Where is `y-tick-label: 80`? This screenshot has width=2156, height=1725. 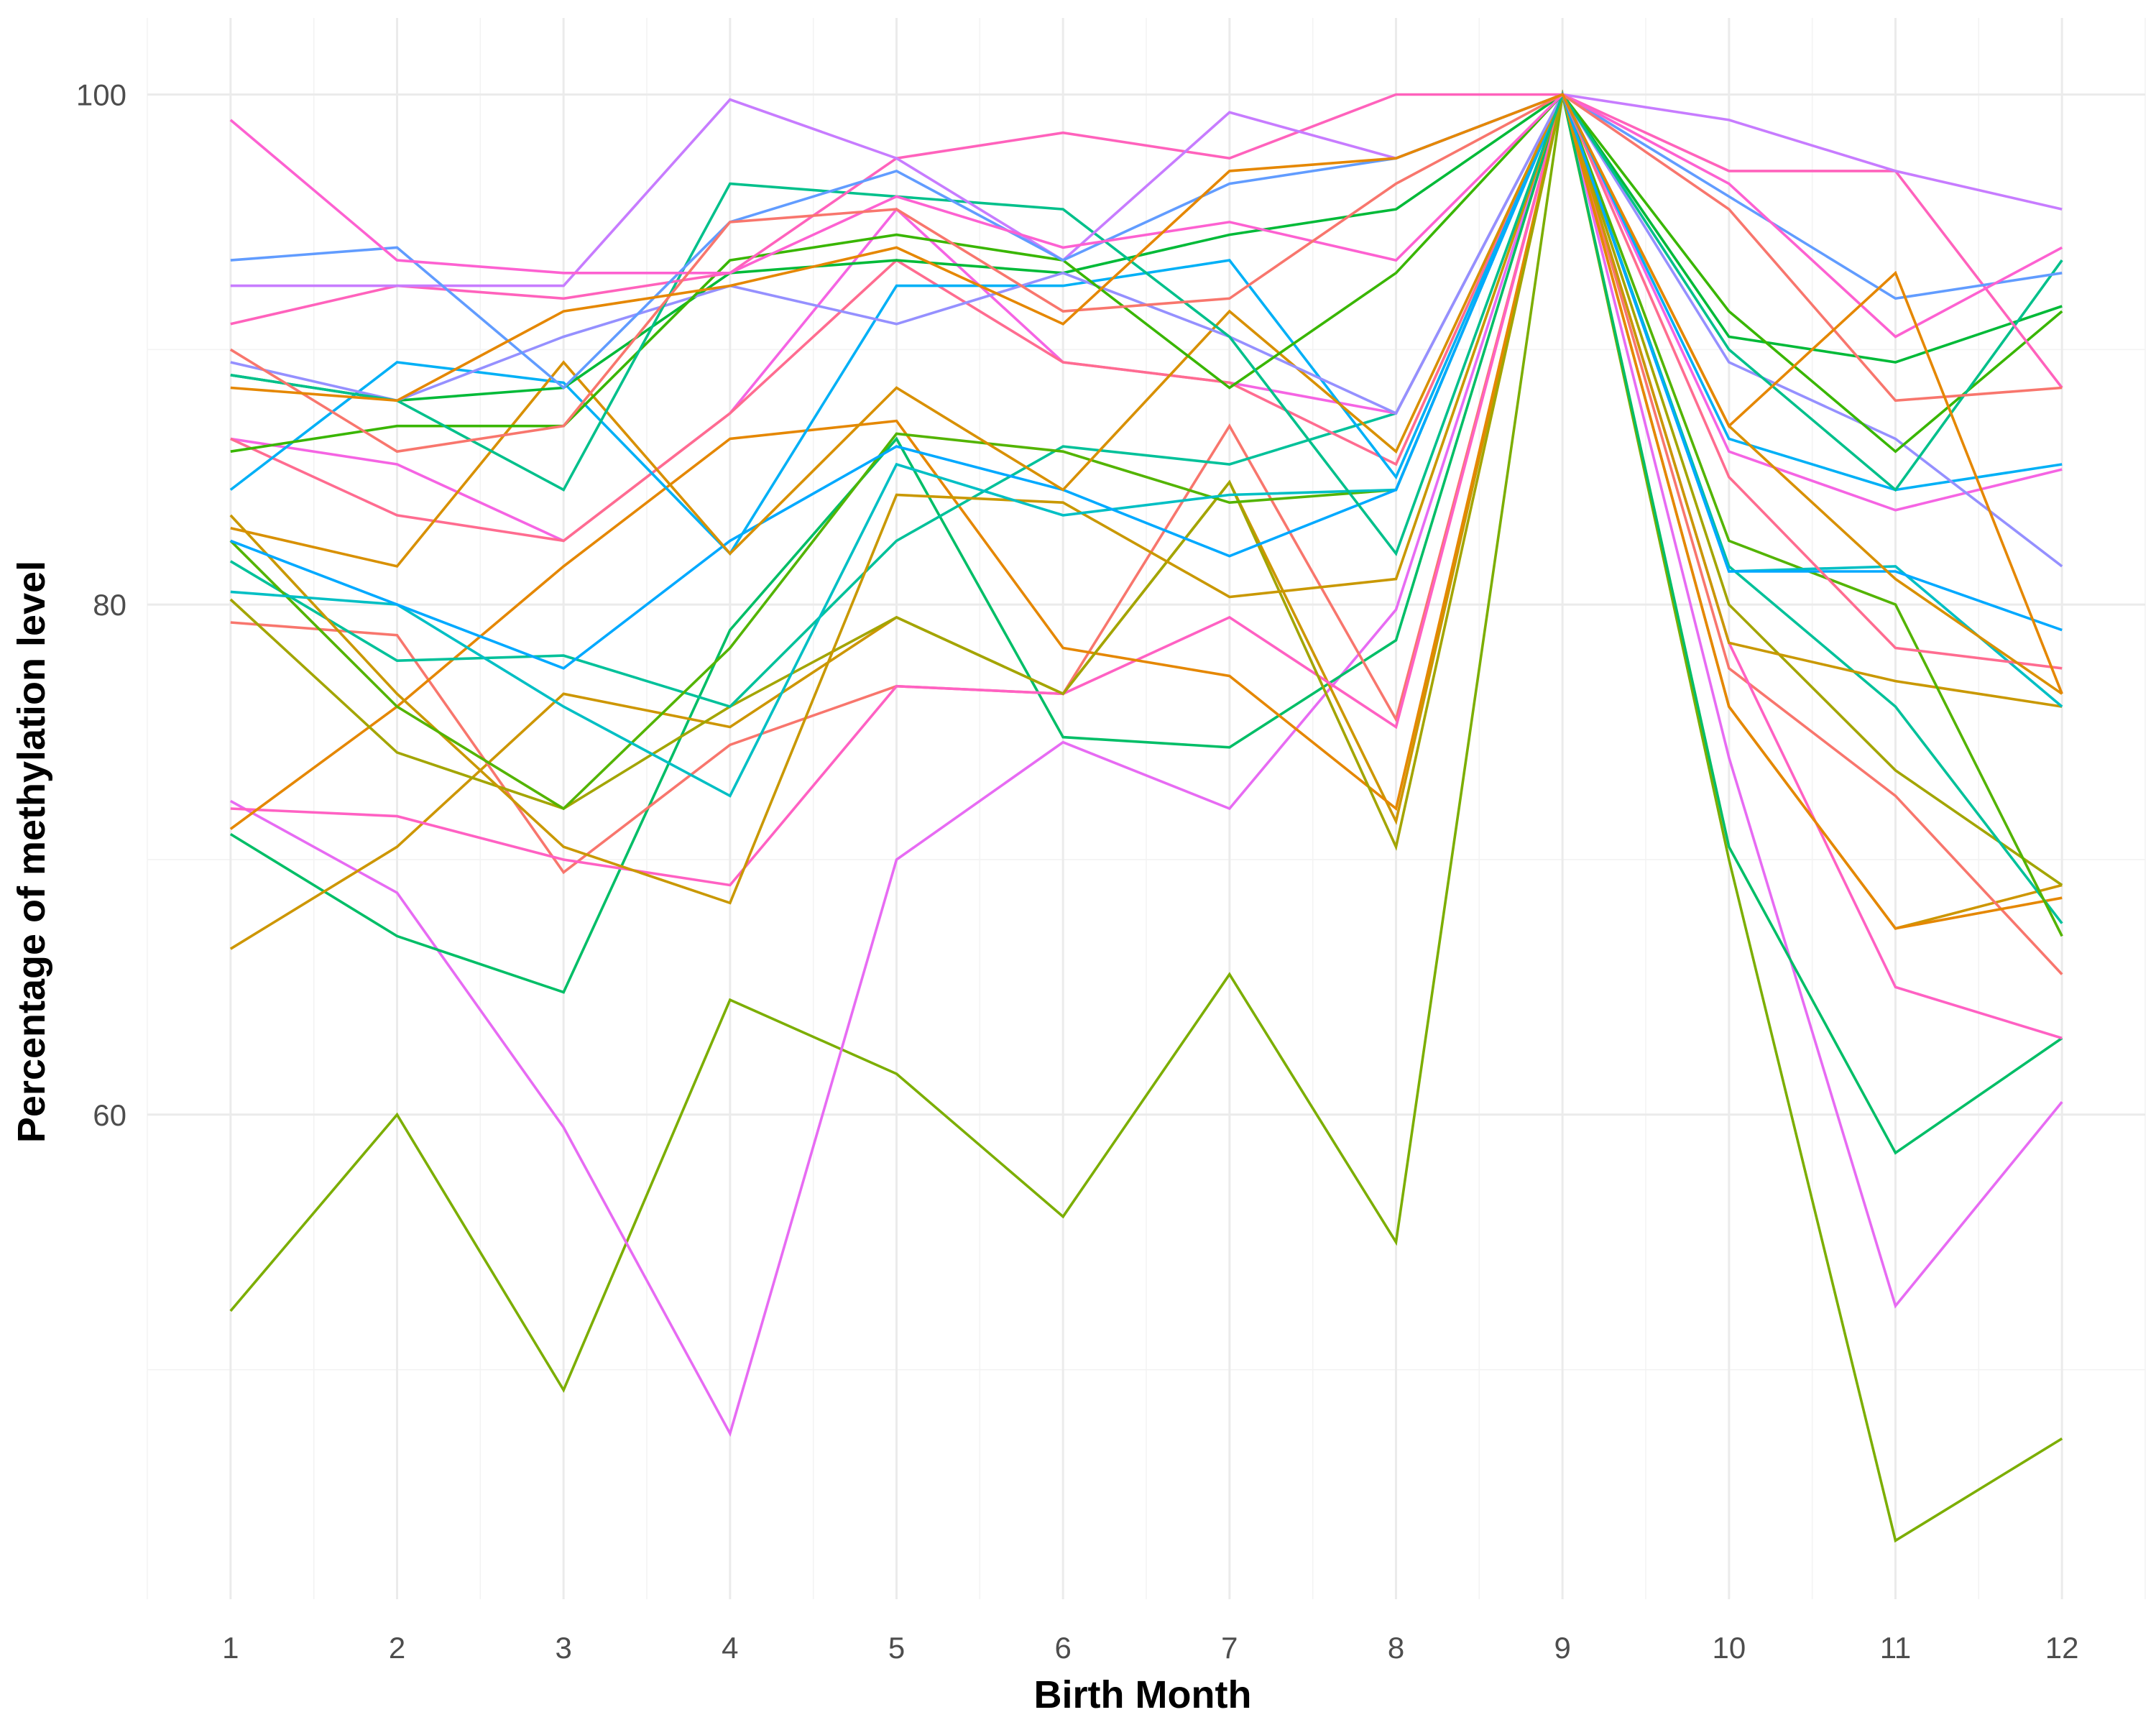 y-tick-label: 80 is located at coordinates (109, 605).